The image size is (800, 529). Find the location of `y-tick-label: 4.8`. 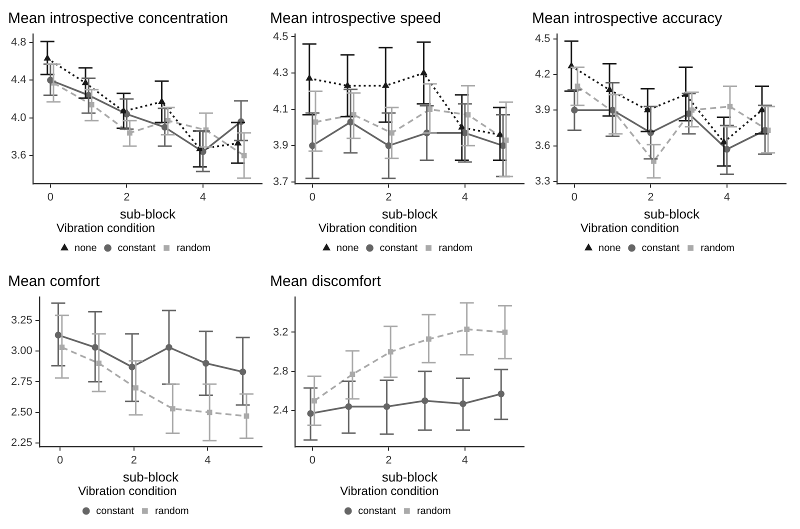

y-tick-label: 4.8 is located at coordinates (18, 42).